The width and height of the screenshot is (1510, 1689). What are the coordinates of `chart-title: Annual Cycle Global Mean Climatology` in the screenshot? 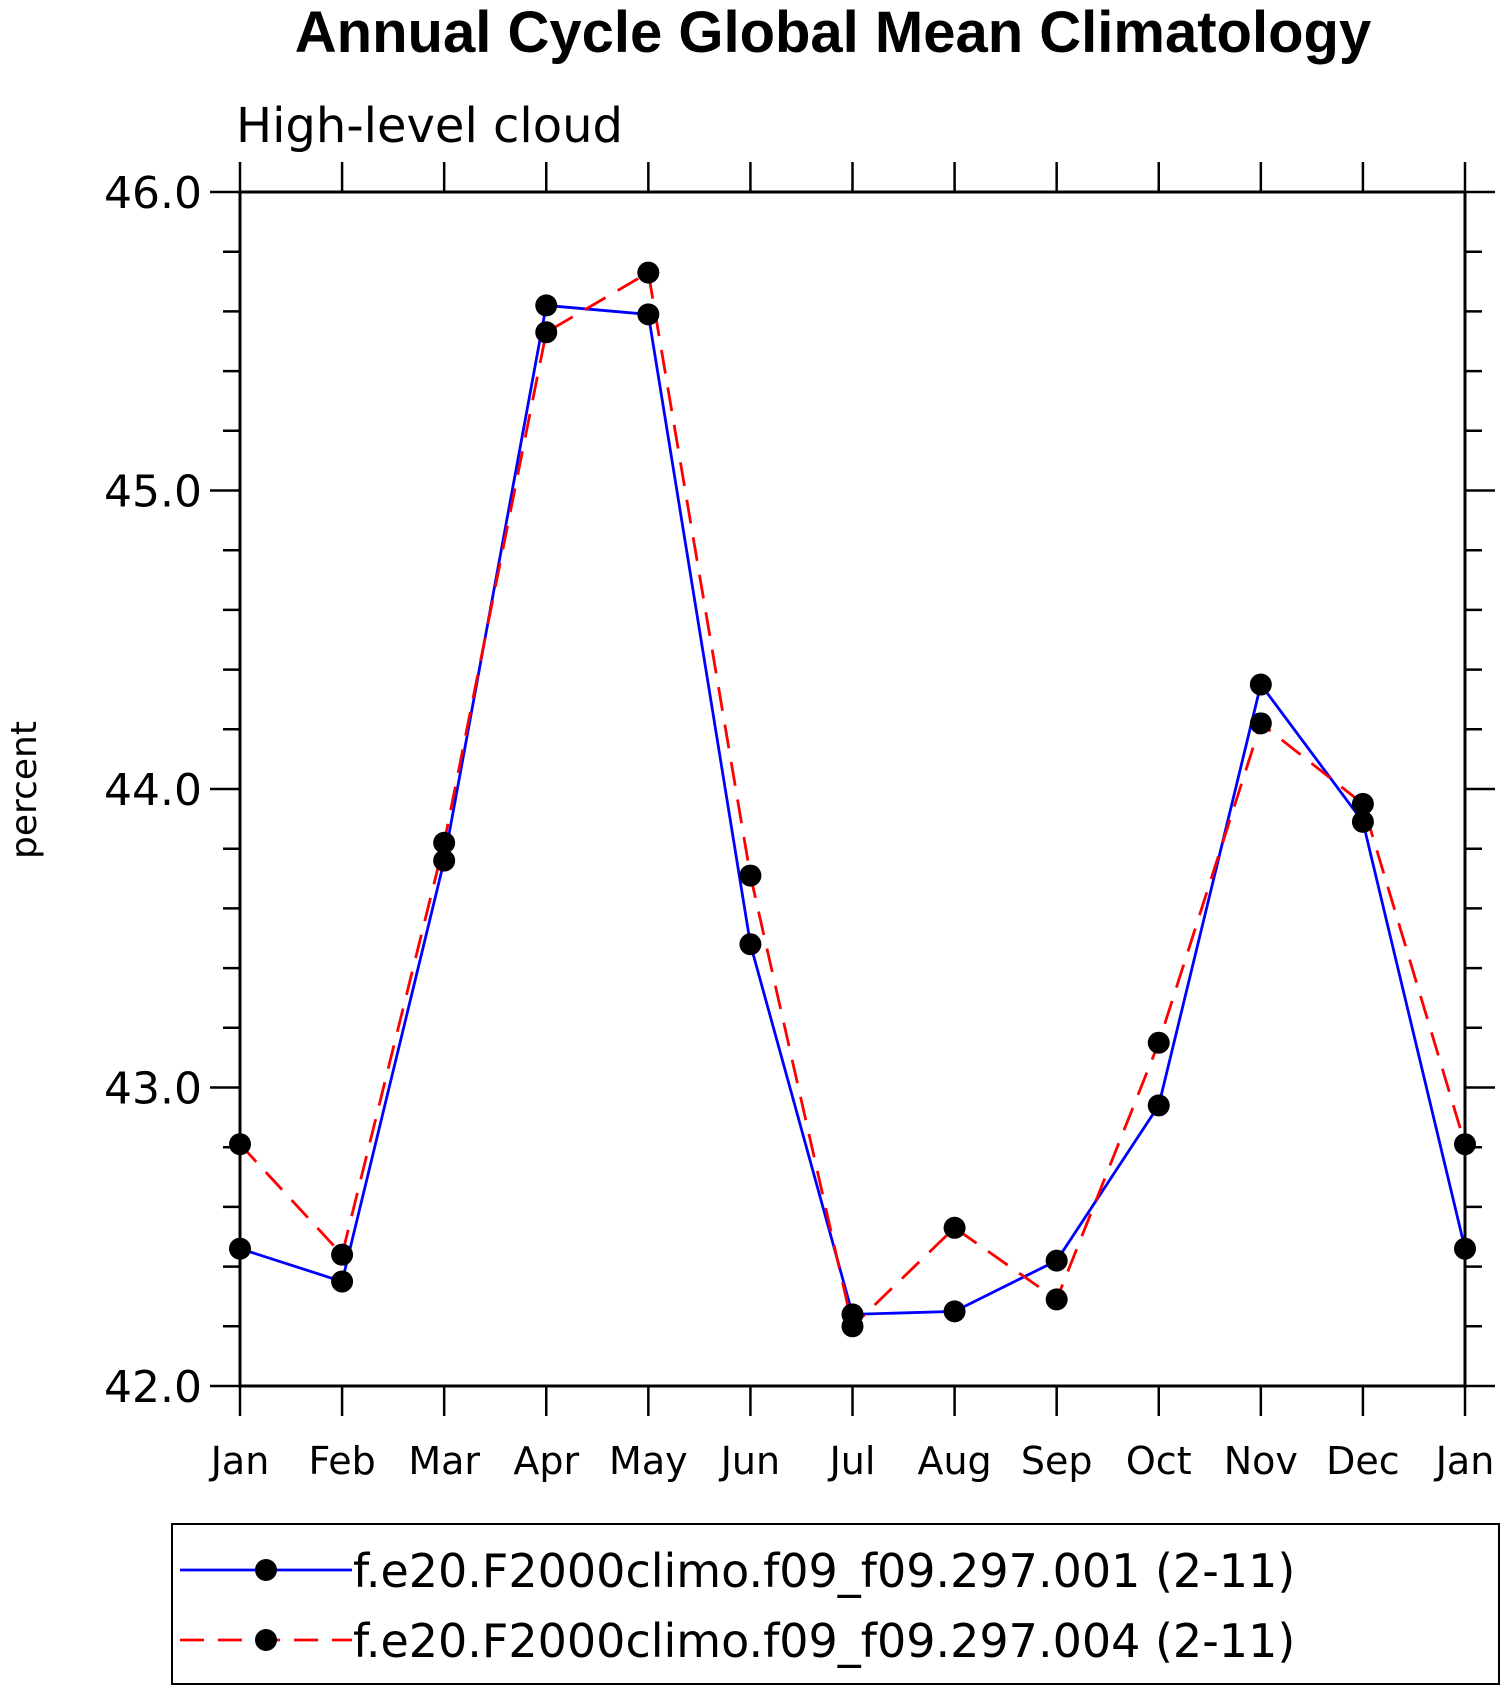 It's located at (833, 32).